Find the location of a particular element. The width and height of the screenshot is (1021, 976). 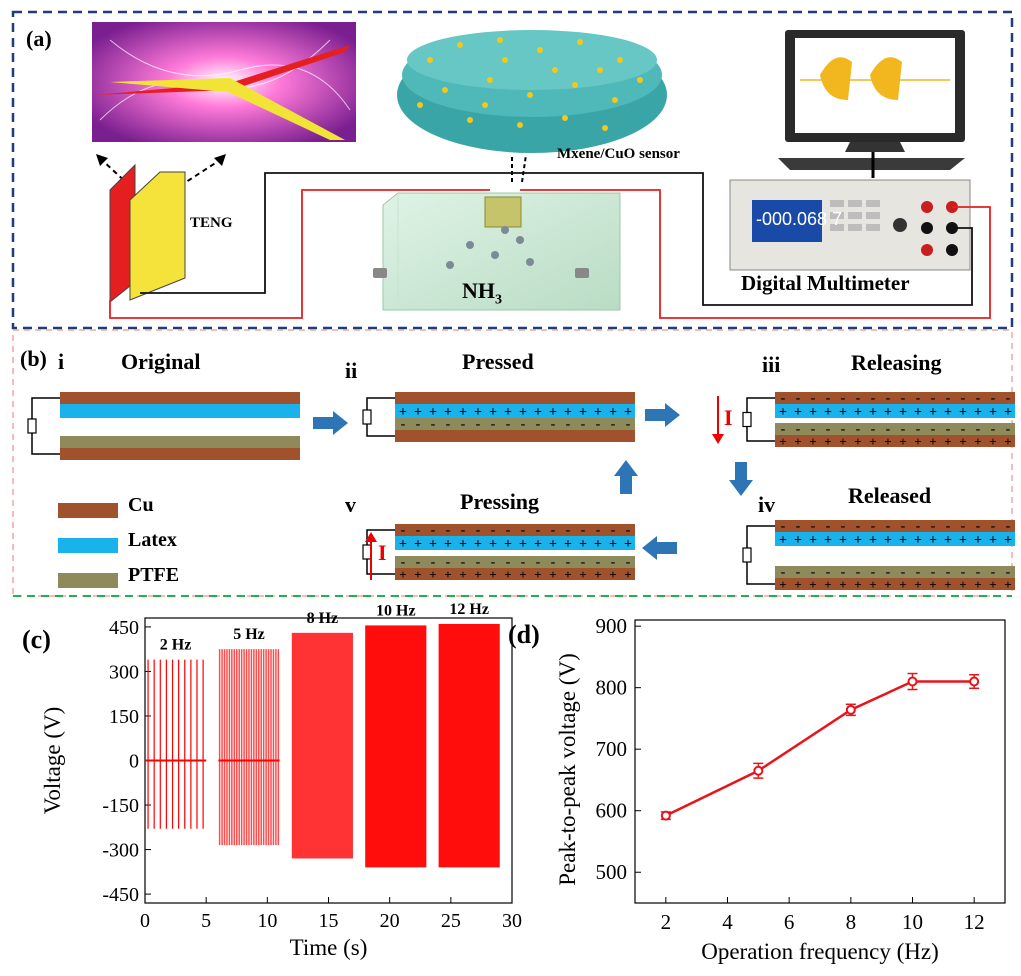

stage-v-roman: v is located at coordinates (350, 504).